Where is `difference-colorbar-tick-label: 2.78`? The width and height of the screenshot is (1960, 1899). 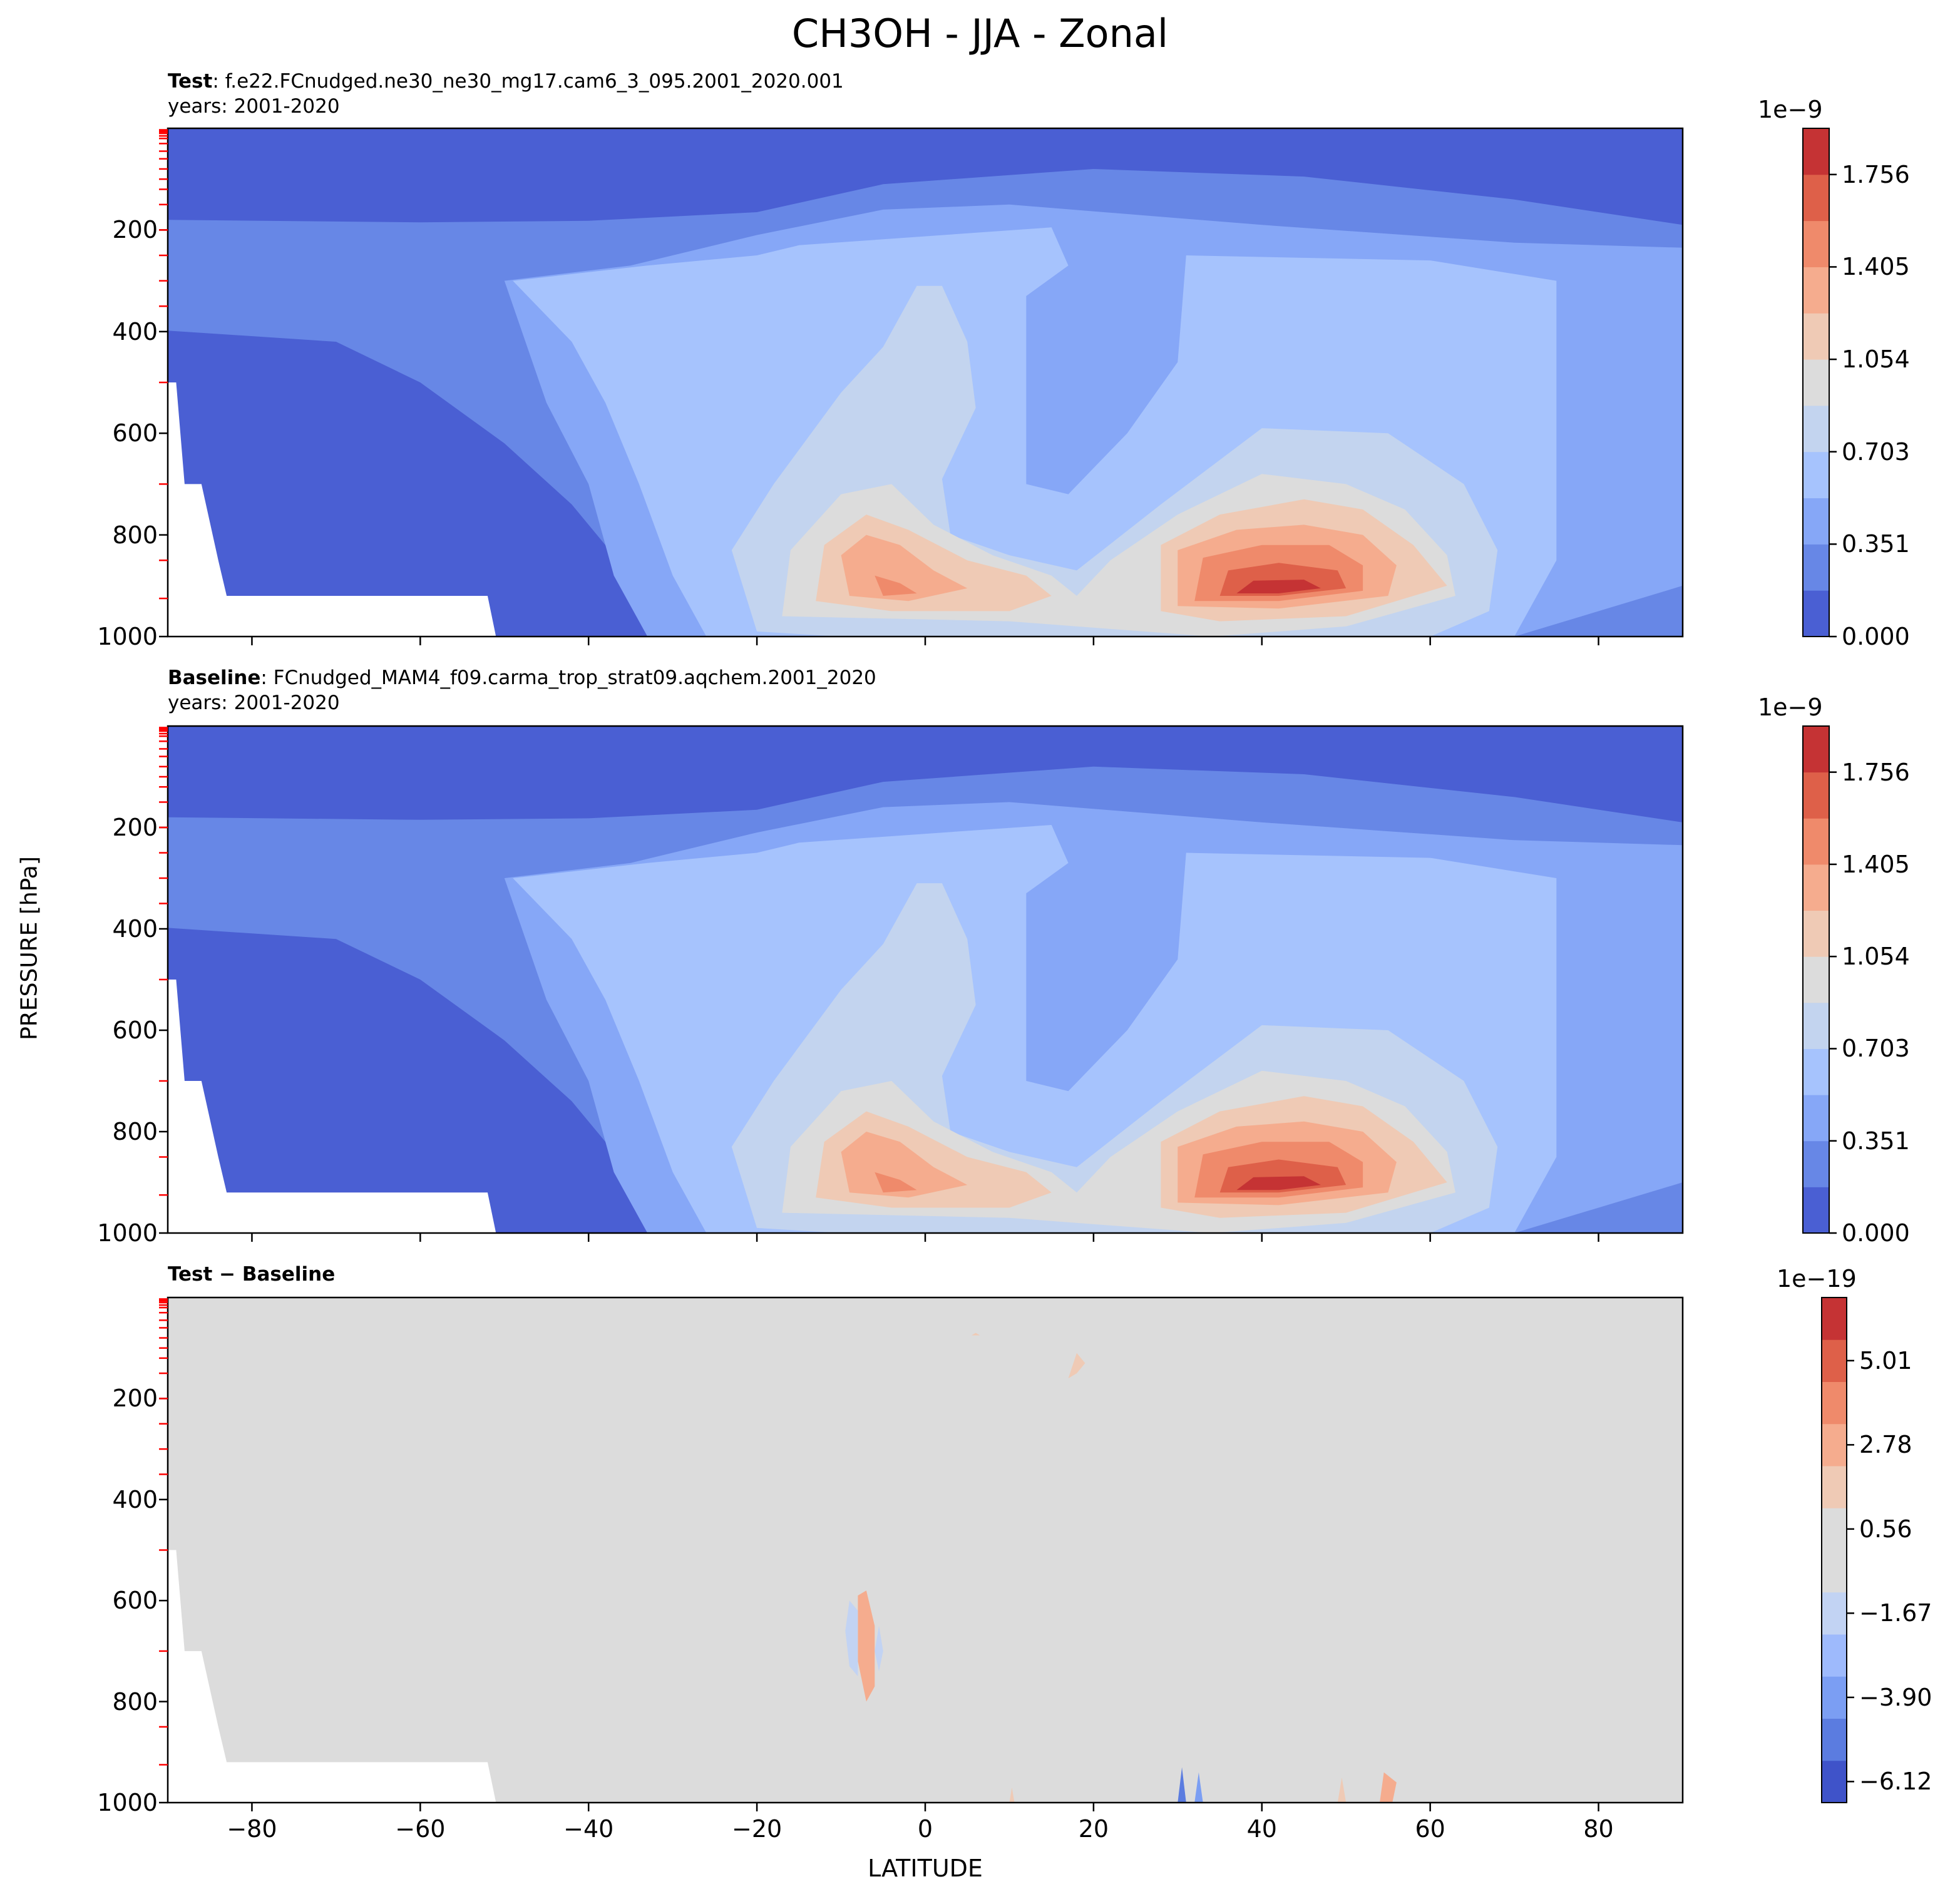
difference-colorbar-tick-label: 2.78 is located at coordinates (1885, 1445).